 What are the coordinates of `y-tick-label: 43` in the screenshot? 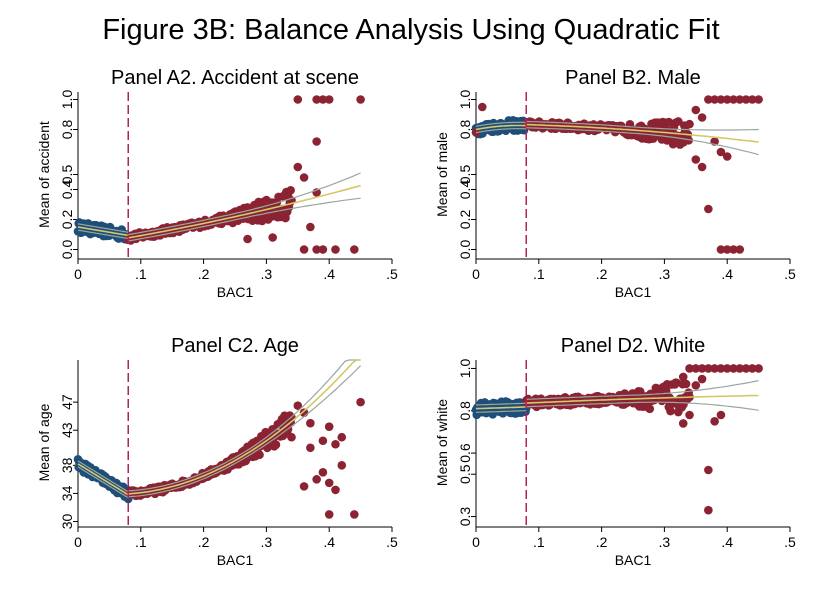 It's located at (67, 430).